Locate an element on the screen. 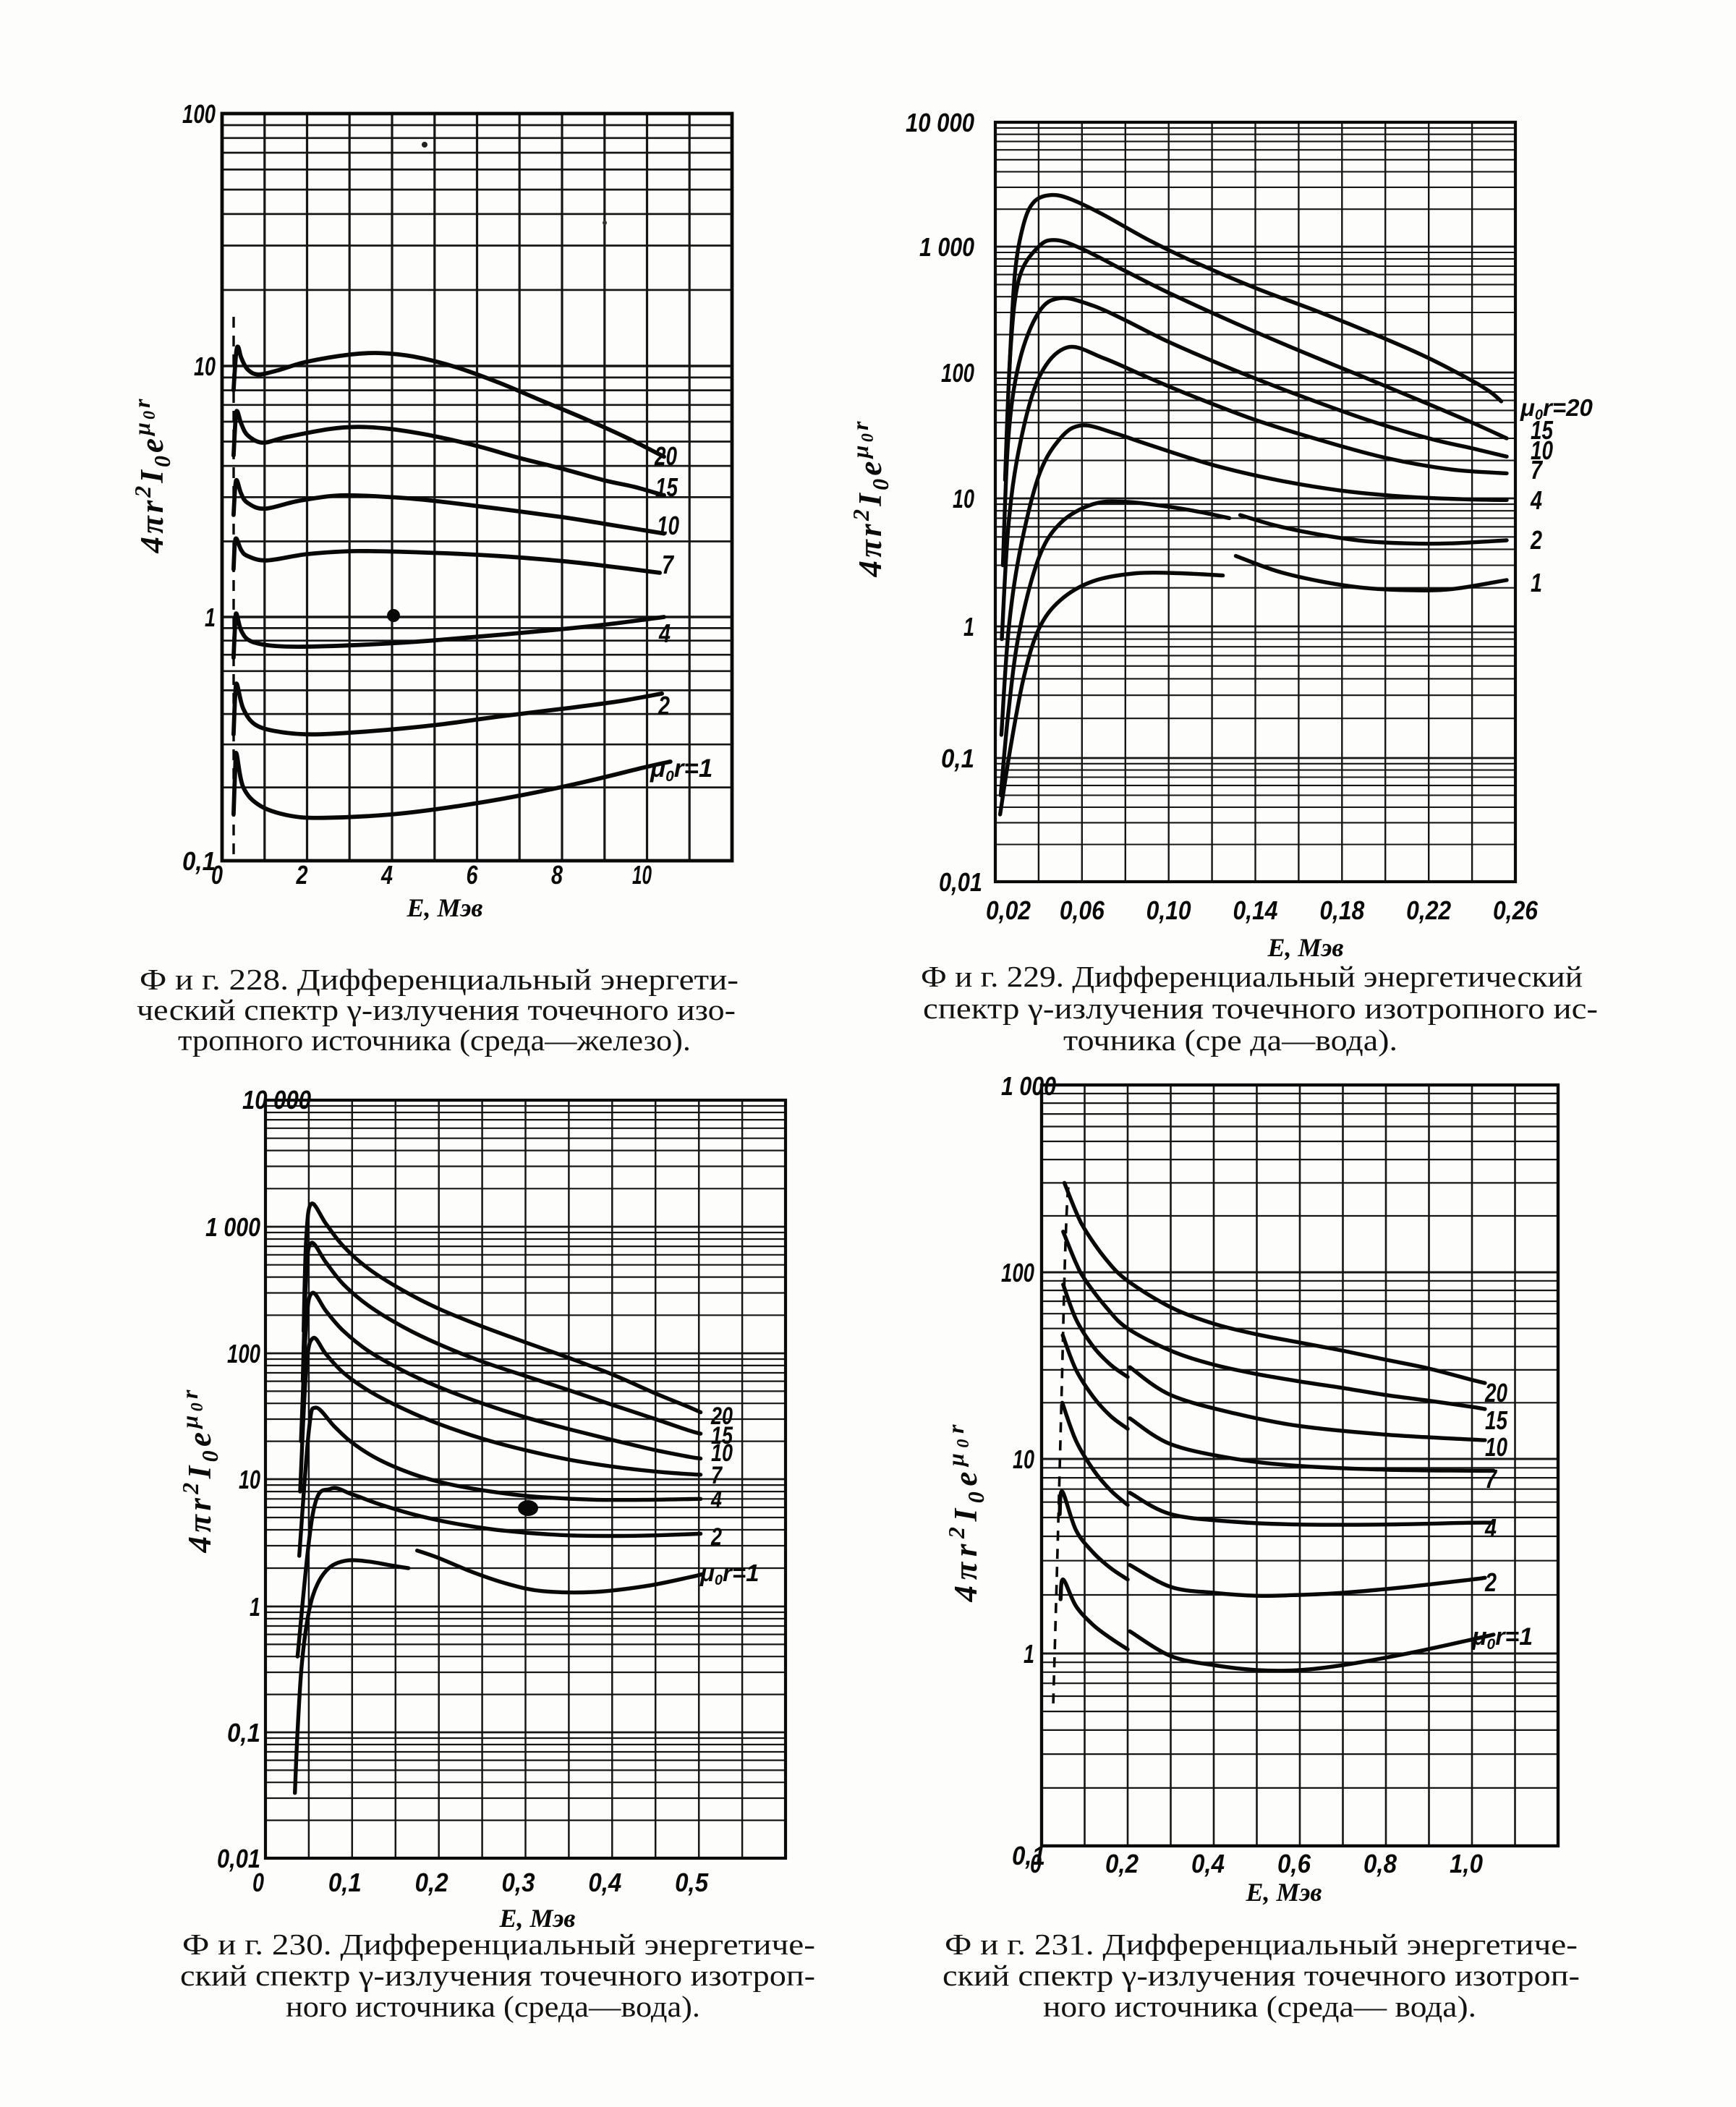 This screenshot has height=2107, width=1736. svg-text:ного источника (среда— вода): ного источника (среда— вода). is located at coordinates (1259, 2007).